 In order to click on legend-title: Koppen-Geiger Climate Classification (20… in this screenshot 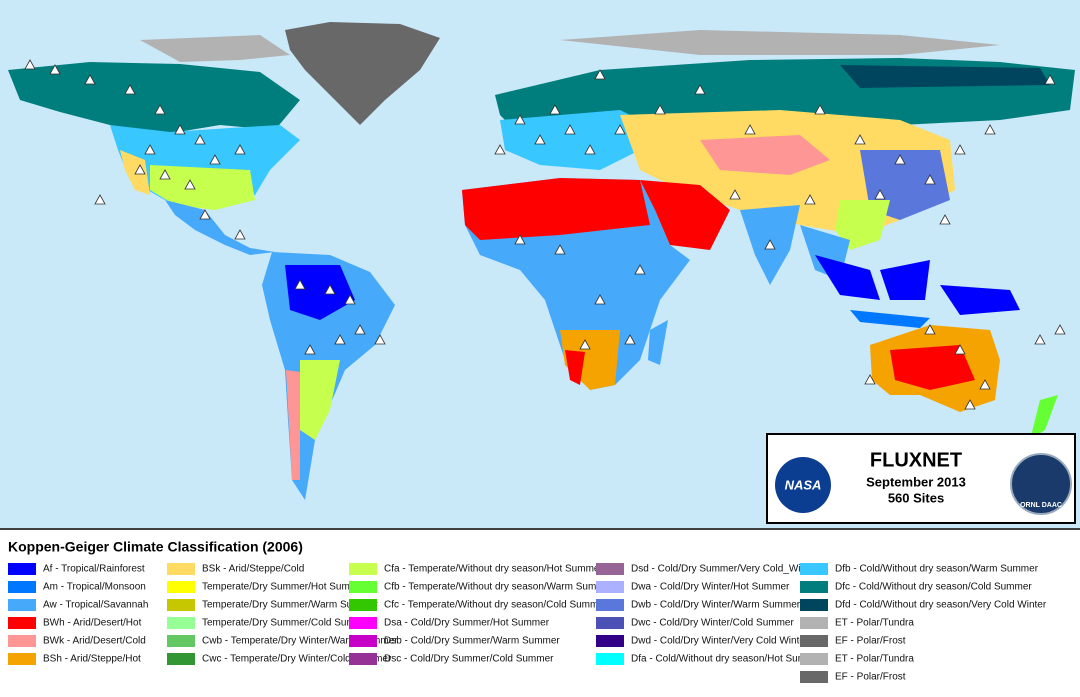, I will do `click(155, 547)`.